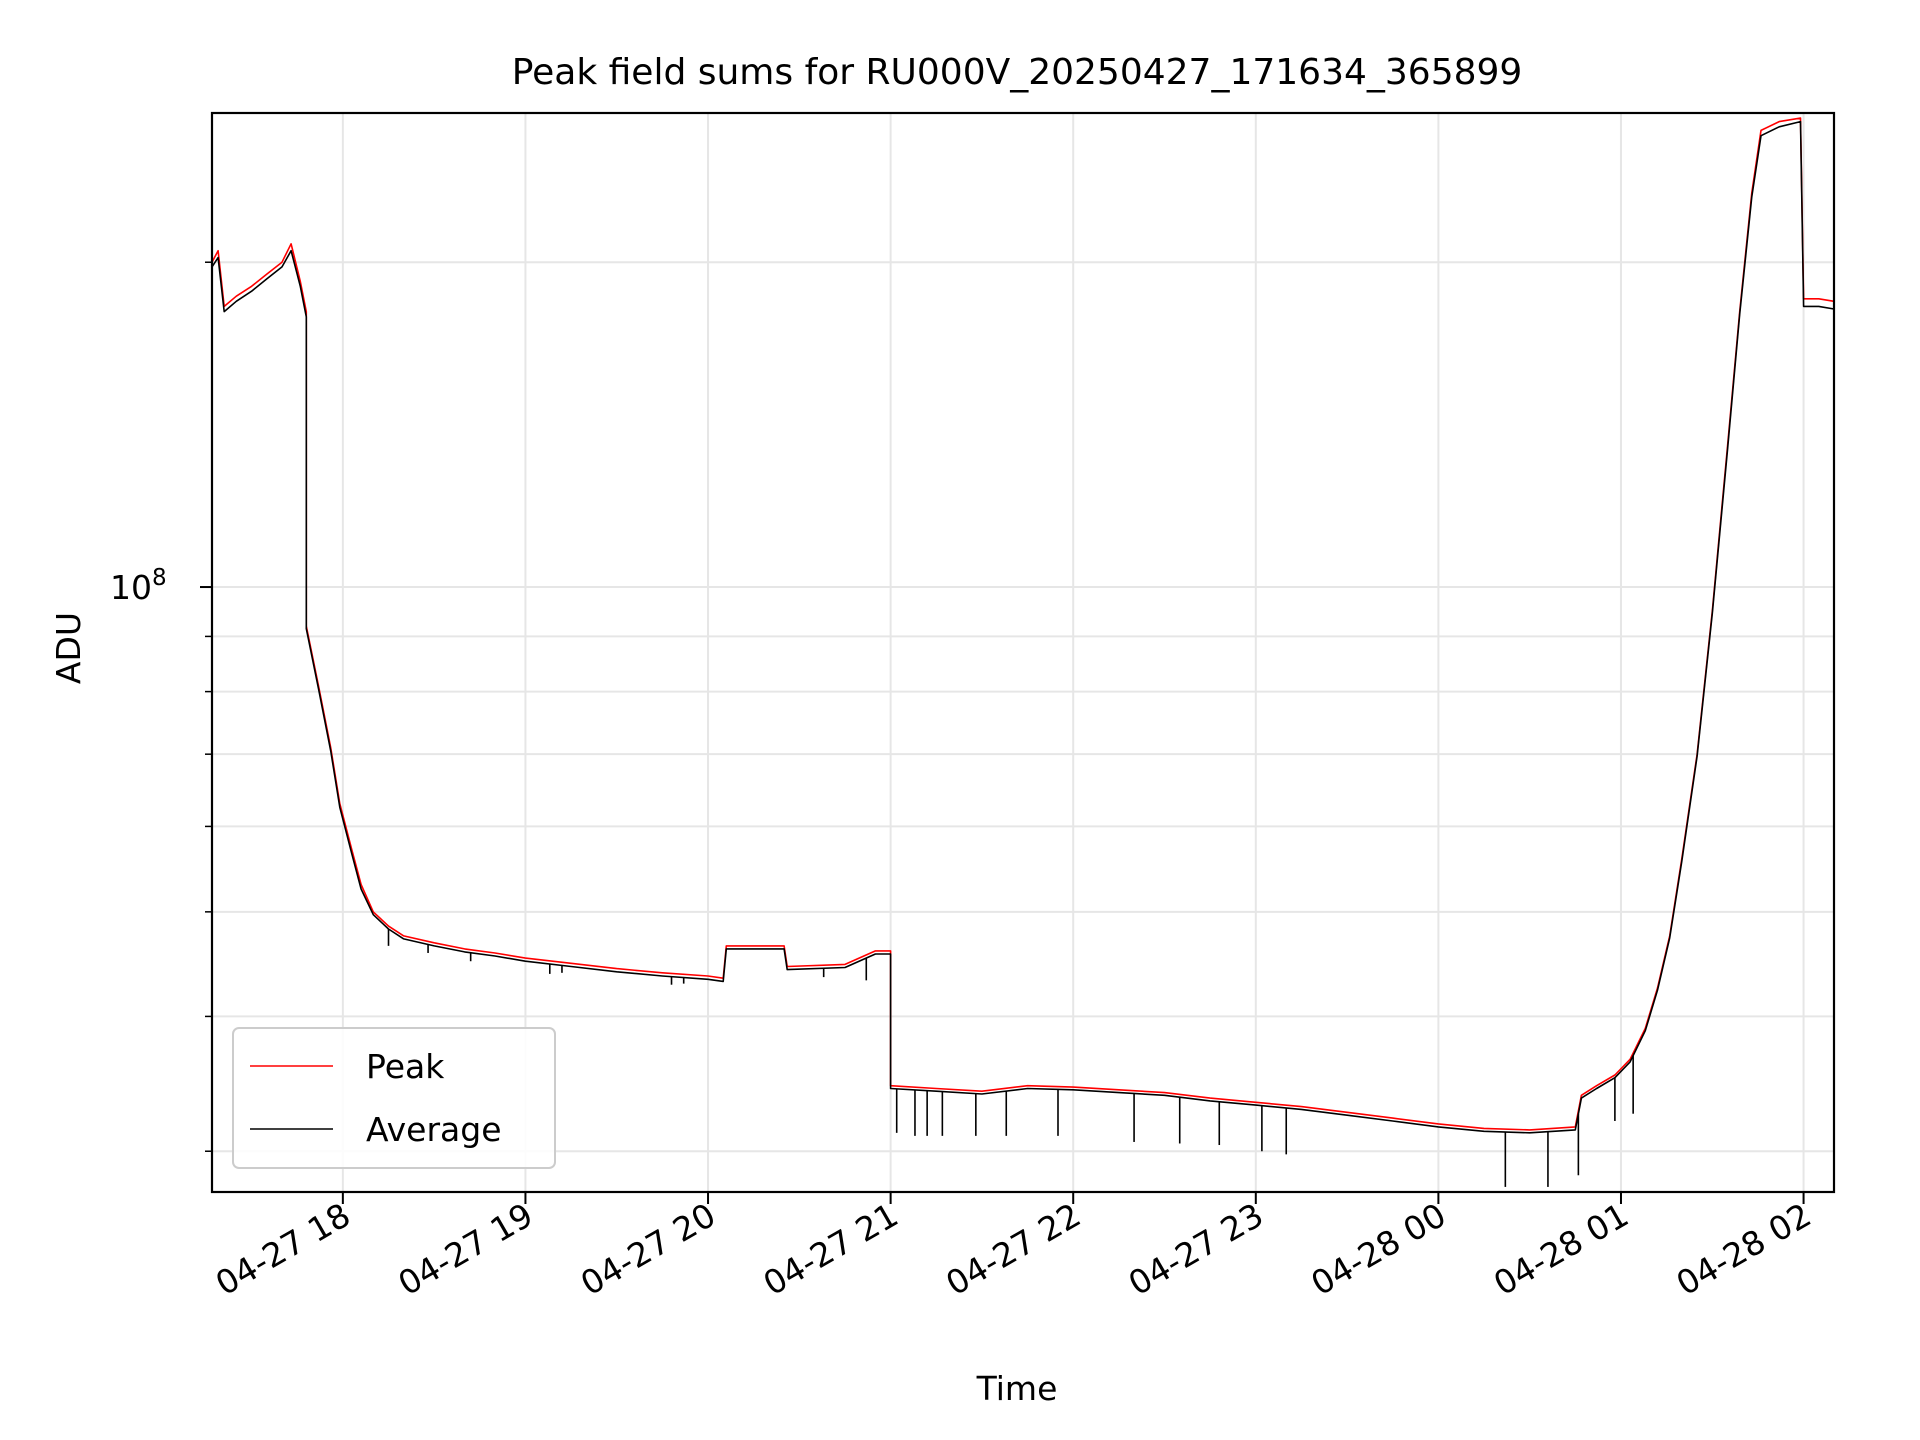 This screenshot has height=1440, width=1920. What do you see at coordinates (405, 1066) in the screenshot?
I see `legend-peak-label: Peak` at bounding box center [405, 1066].